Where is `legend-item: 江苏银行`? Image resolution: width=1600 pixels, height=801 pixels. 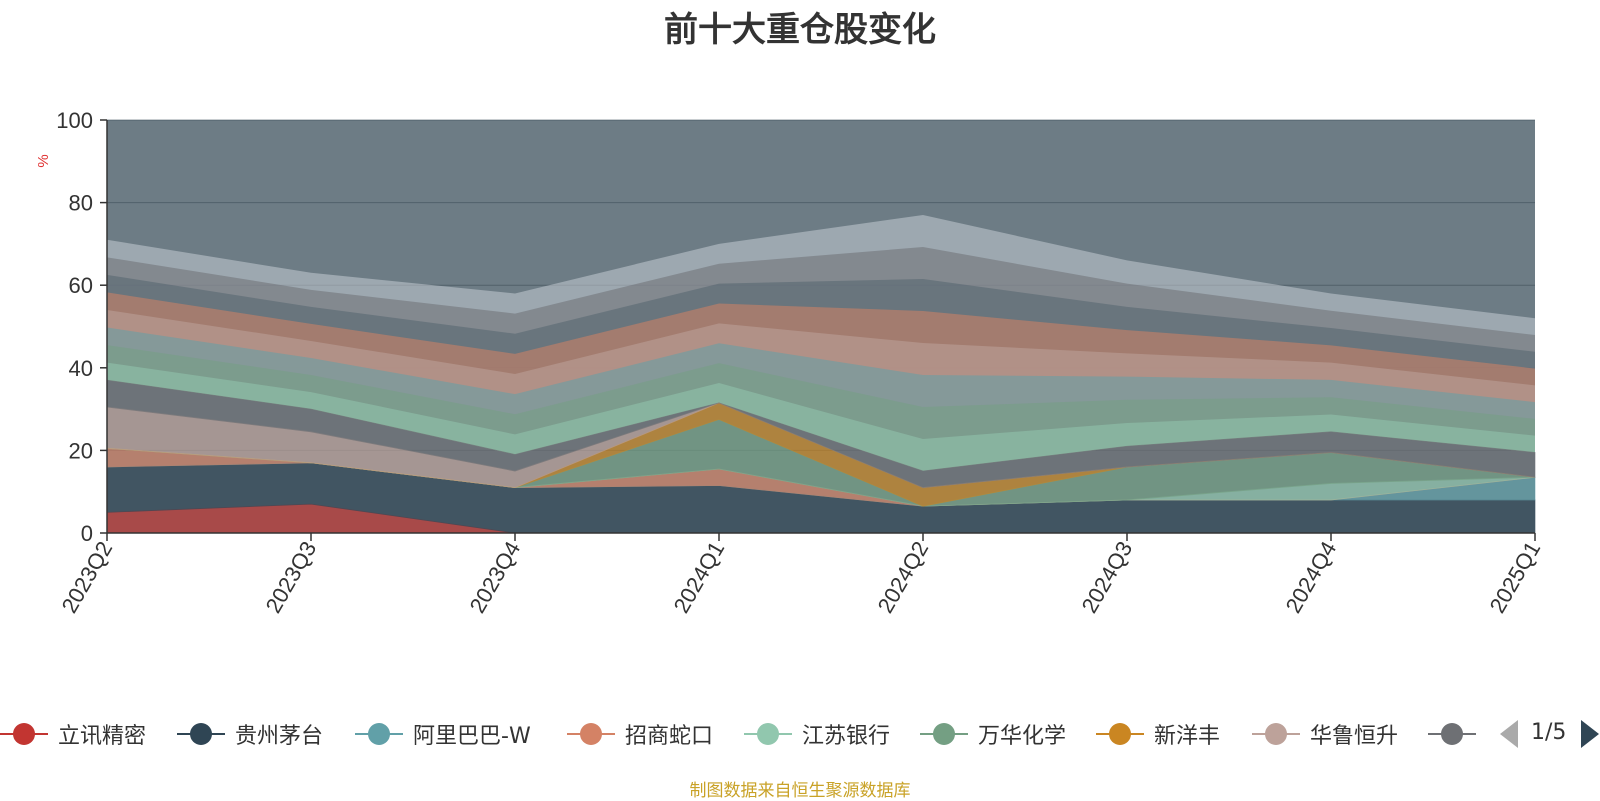
legend-item: 江苏银行 is located at coordinates (817, 734).